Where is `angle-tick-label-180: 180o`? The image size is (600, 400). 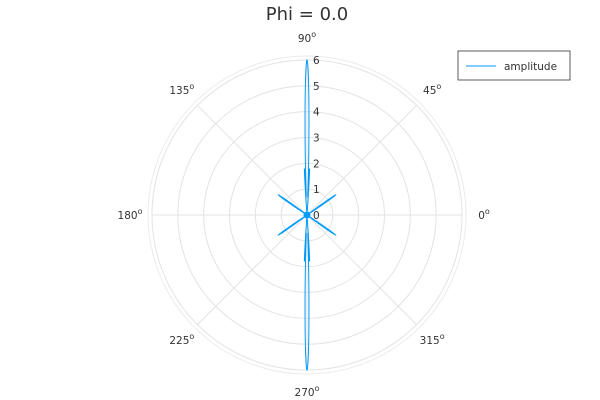
angle-tick-label-180: 180o is located at coordinates (130, 214).